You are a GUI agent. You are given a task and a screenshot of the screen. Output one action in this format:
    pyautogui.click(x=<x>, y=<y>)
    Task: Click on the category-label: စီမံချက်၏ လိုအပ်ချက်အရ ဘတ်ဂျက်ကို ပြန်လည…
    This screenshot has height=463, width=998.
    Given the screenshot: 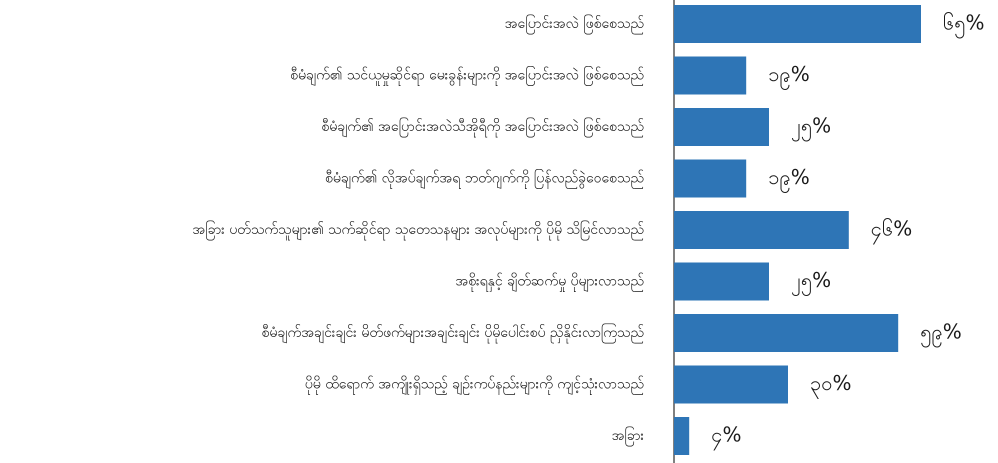 What is the action you would take?
    pyautogui.click(x=484, y=179)
    